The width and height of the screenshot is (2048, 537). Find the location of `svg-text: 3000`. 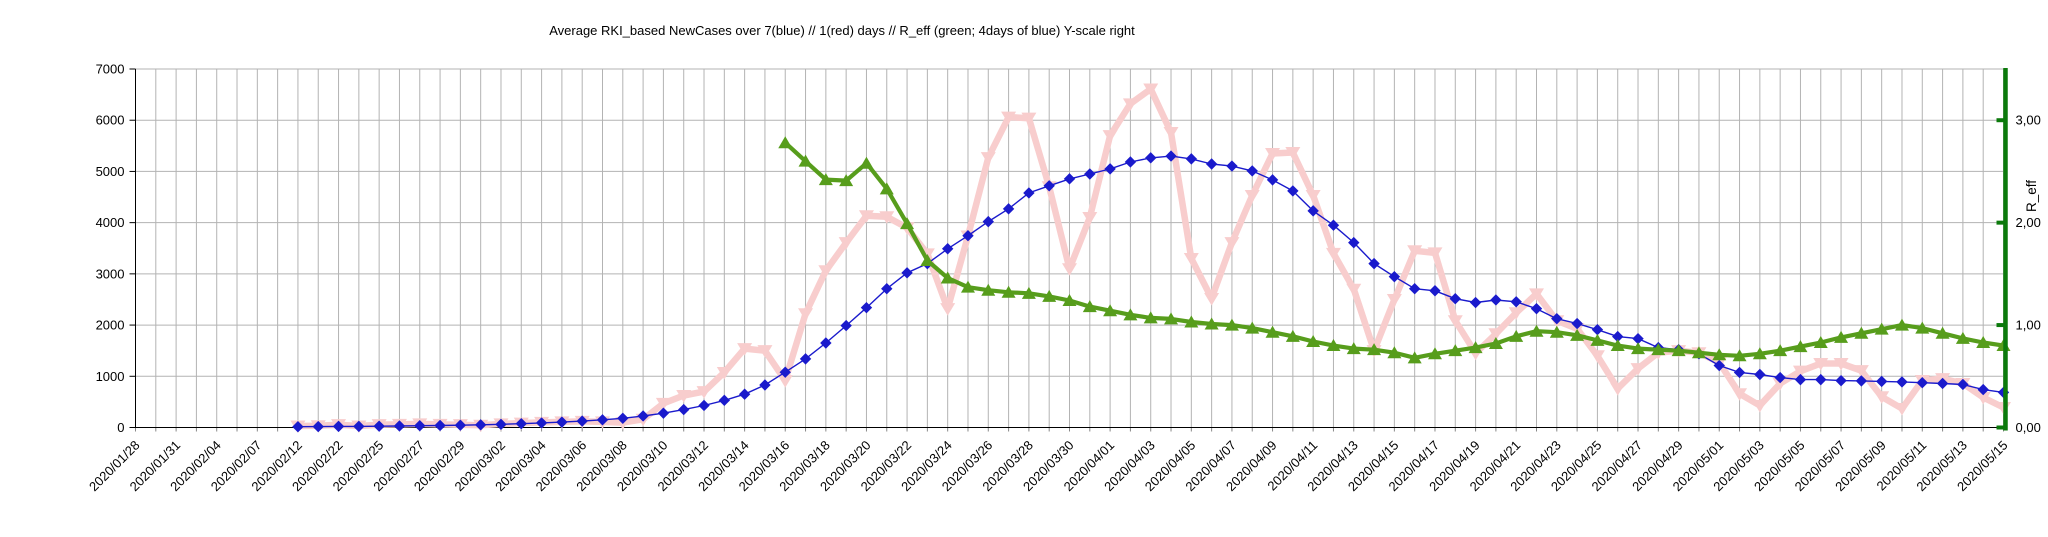

svg-text: 3000 is located at coordinates (110, 273).